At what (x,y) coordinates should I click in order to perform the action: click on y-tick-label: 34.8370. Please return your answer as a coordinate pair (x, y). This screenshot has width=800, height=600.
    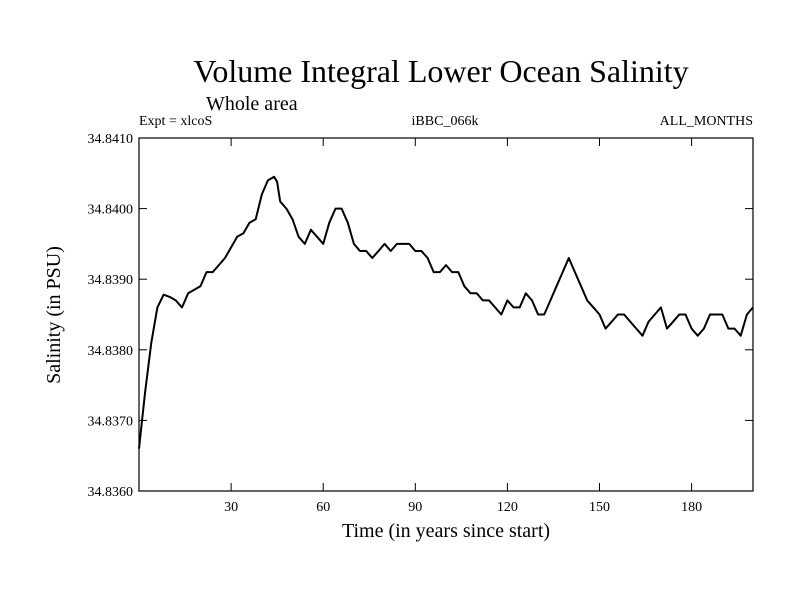
    Looking at the image, I should click on (111, 421).